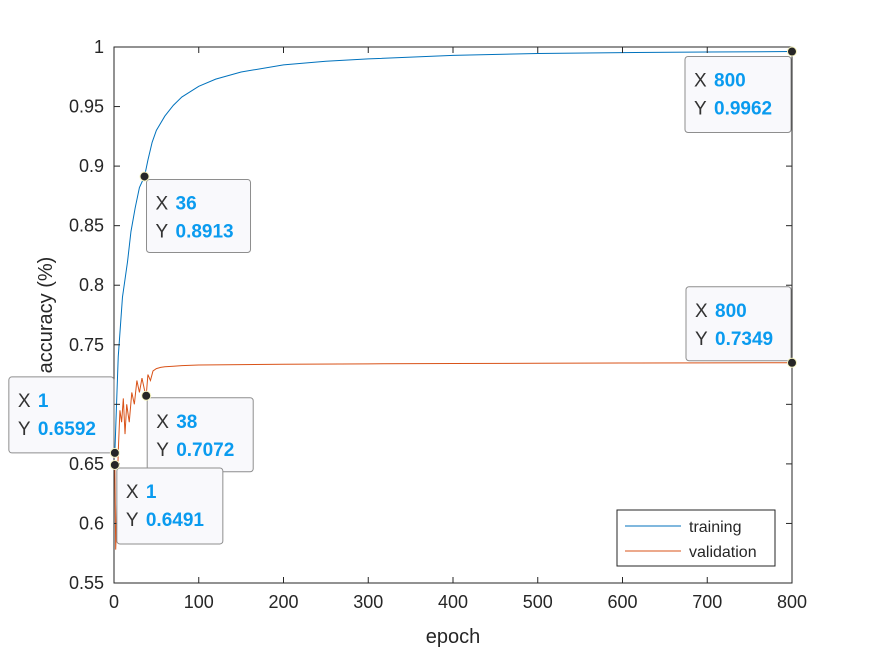  I want to click on datatip-y-value: 0.6592, so click(67, 429).